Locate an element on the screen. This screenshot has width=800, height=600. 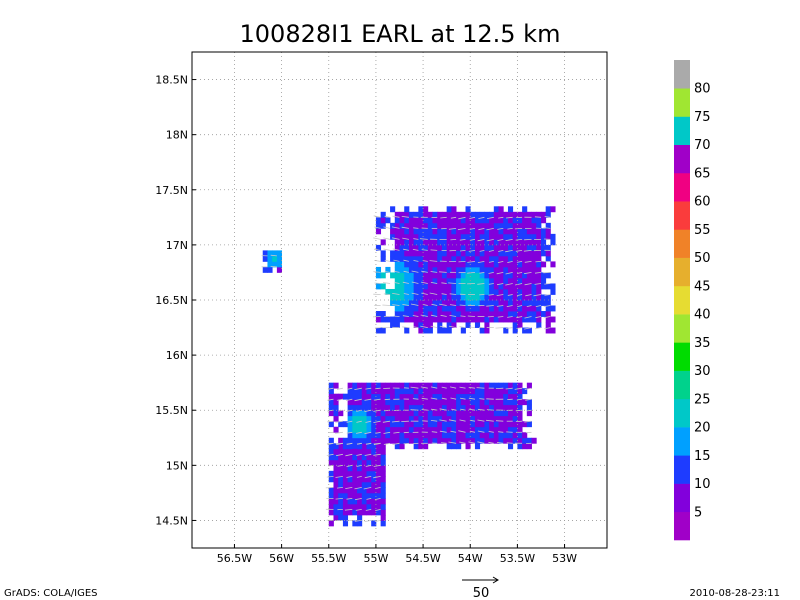
x-tick-label: 55W is located at coordinates (375, 558).